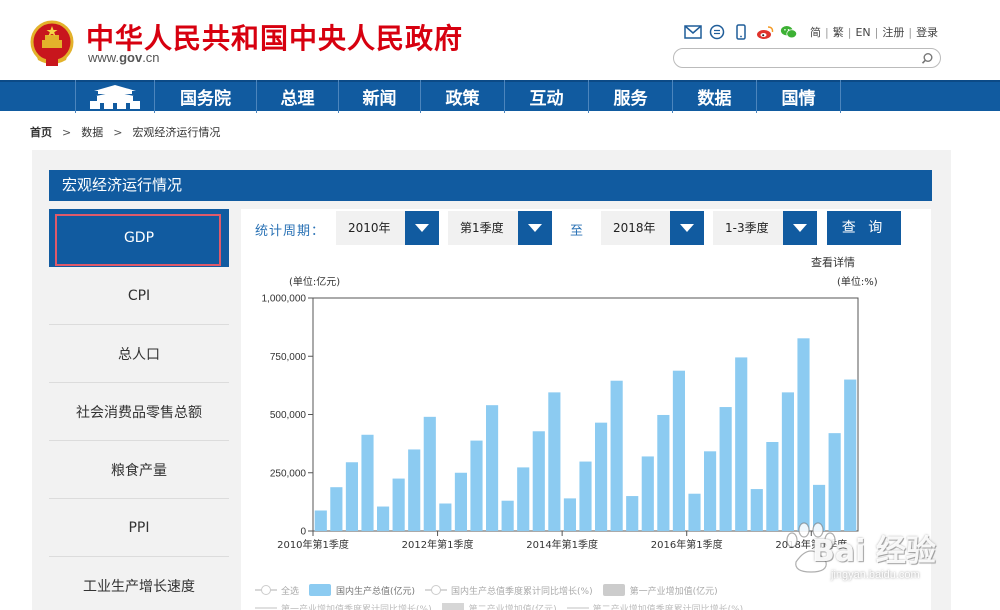  I want to click on unit-left-label: (单位:亿元), so click(315, 282).